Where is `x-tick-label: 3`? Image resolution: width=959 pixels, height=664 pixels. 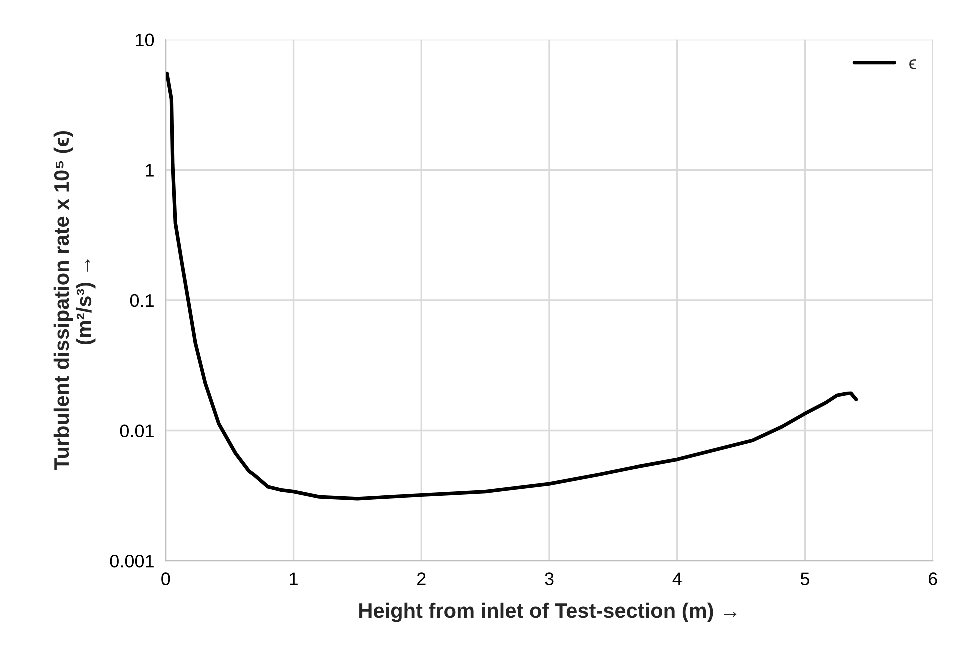 x-tick-label: 3 is located at coordinates (549, 579).